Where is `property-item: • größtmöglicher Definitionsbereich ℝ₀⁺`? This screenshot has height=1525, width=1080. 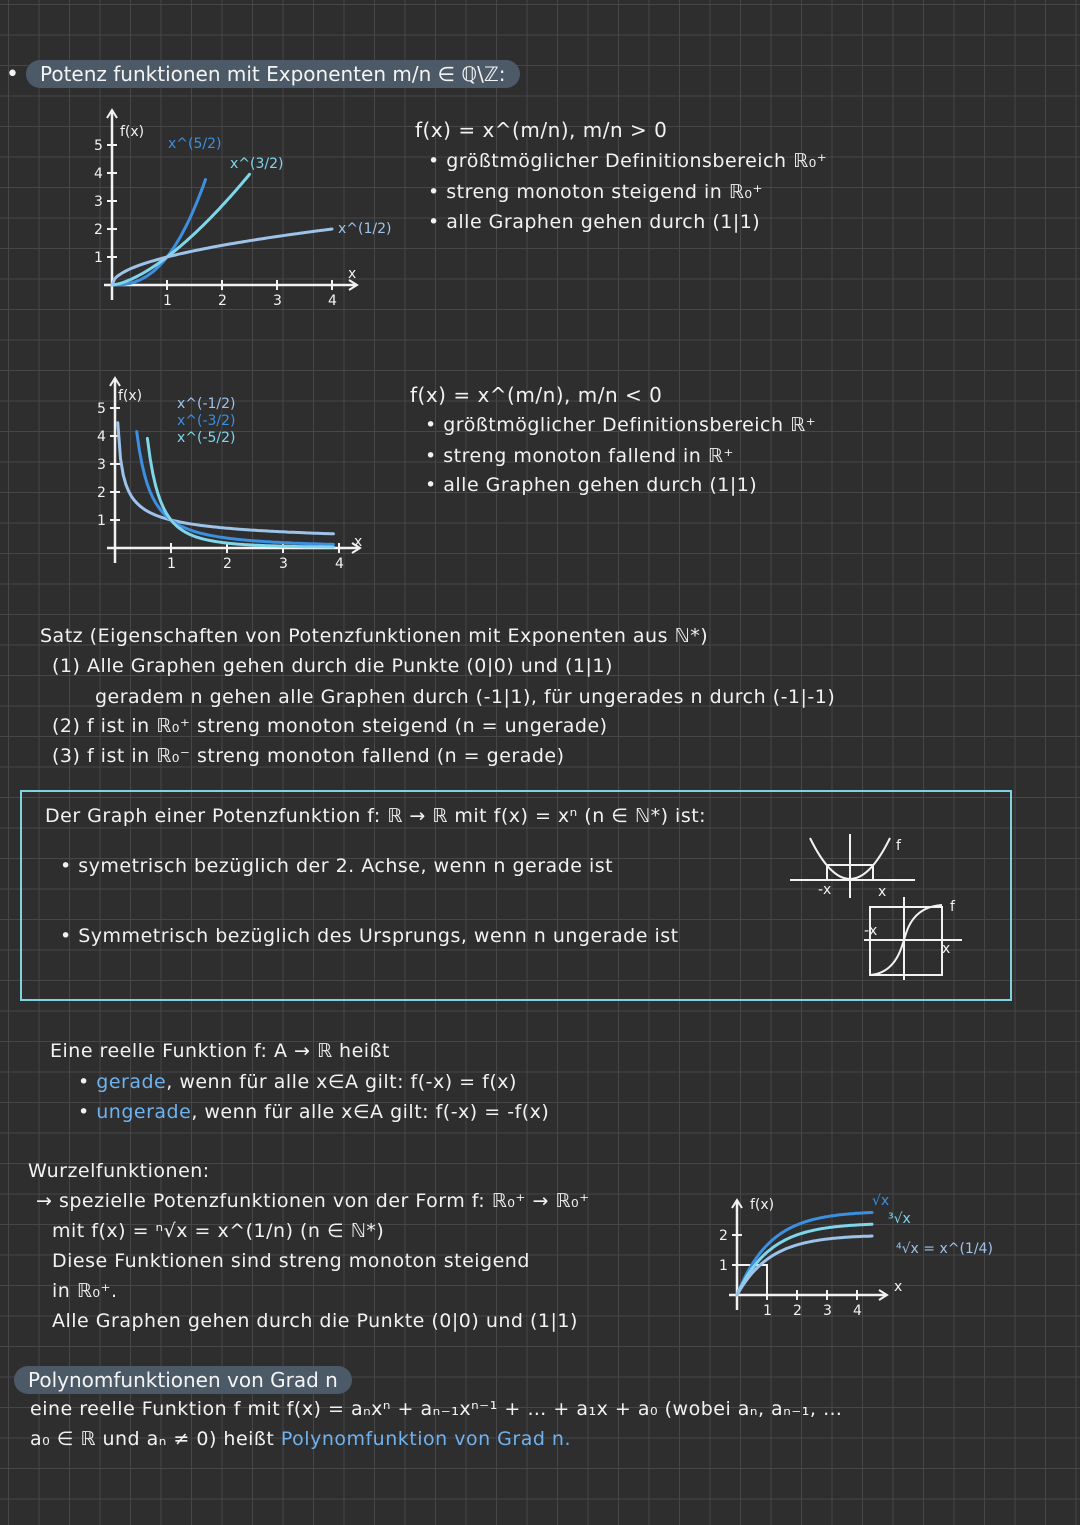 property-item: • größtmöglicher Definitionsbereich ℝ₀⁺ is located at coordinates (628, 161).